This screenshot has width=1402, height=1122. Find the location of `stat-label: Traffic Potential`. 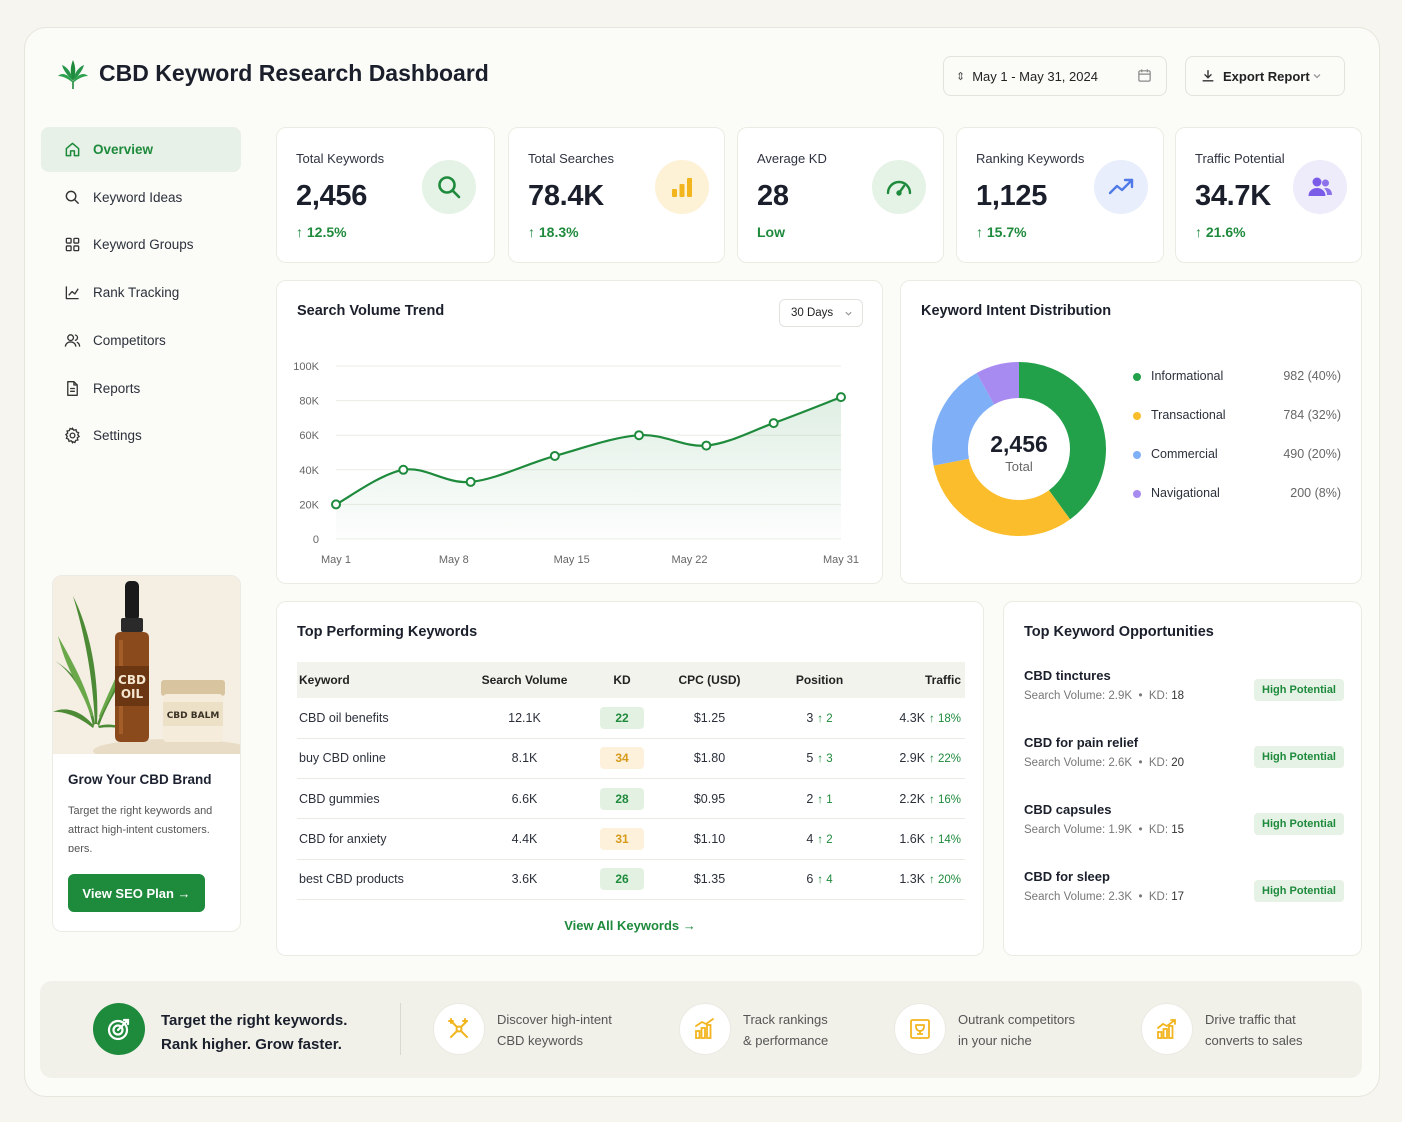

stat-label: Traffic Potential is located at coordinates (1240, 158).